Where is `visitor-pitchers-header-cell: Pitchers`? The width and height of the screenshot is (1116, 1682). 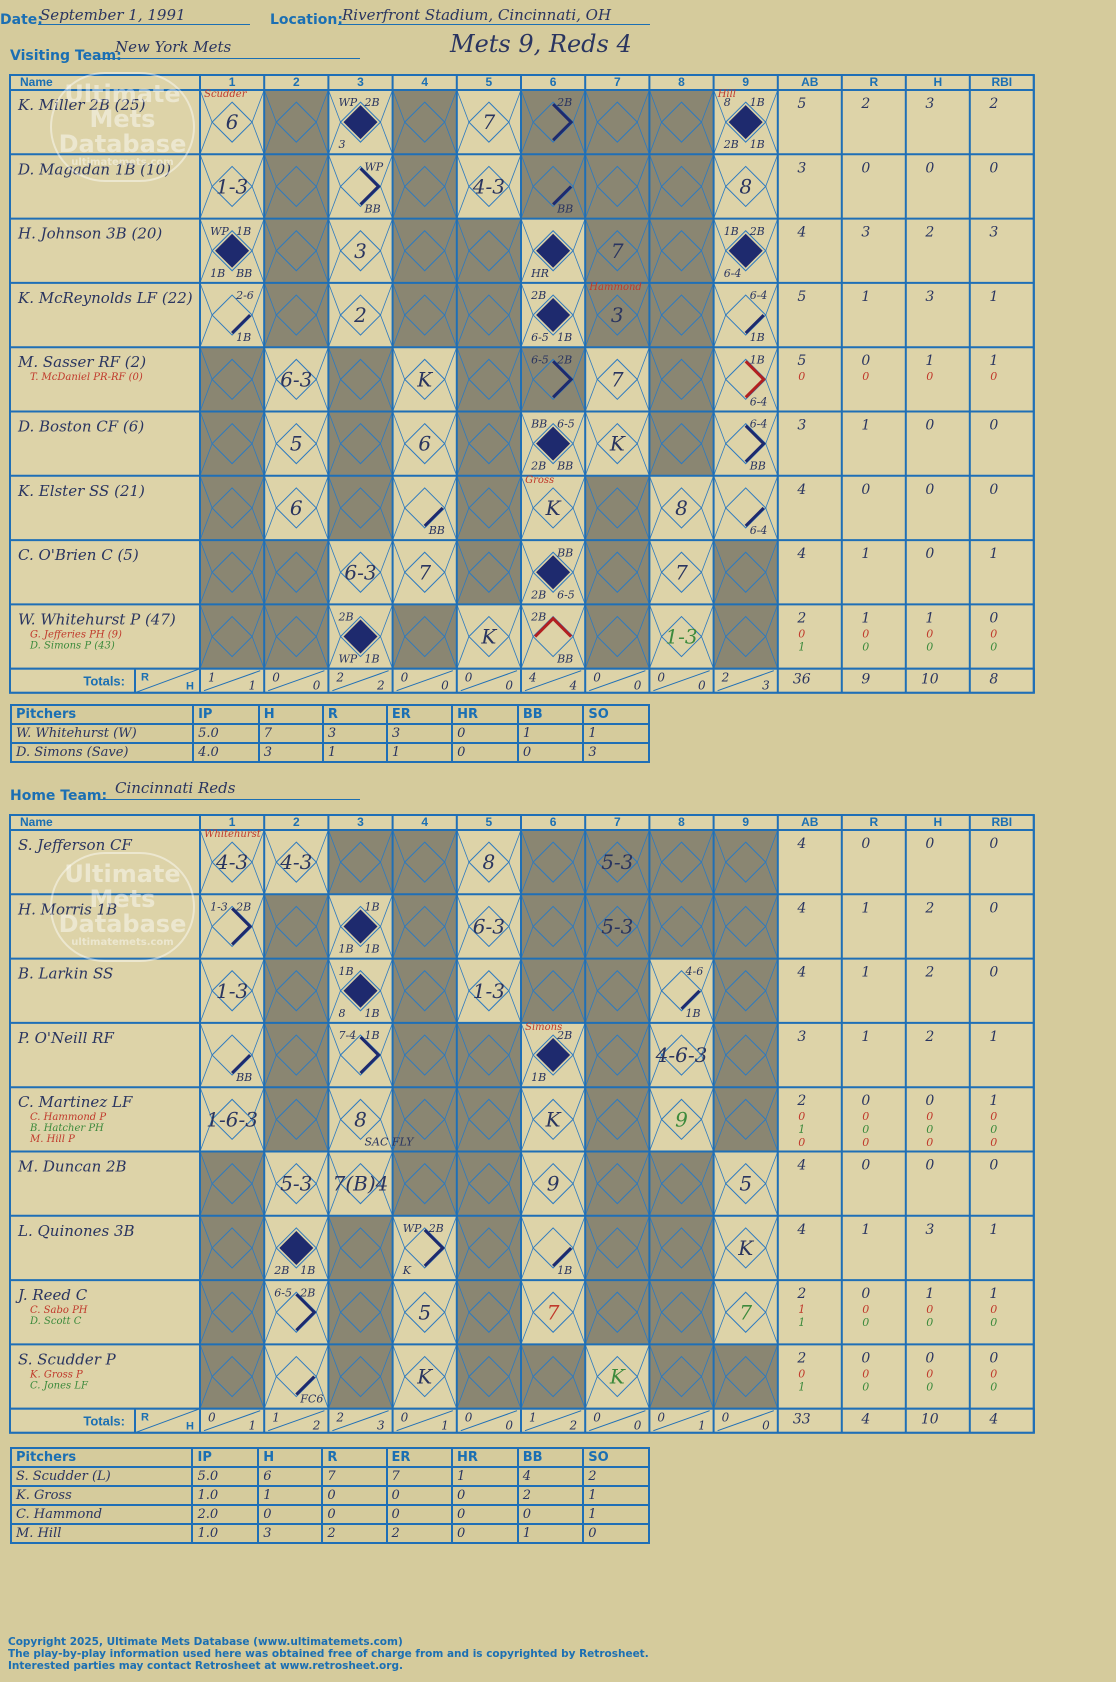 visitor-pitchers-header-cell: Pitchers is located at coordinates (102, 714).